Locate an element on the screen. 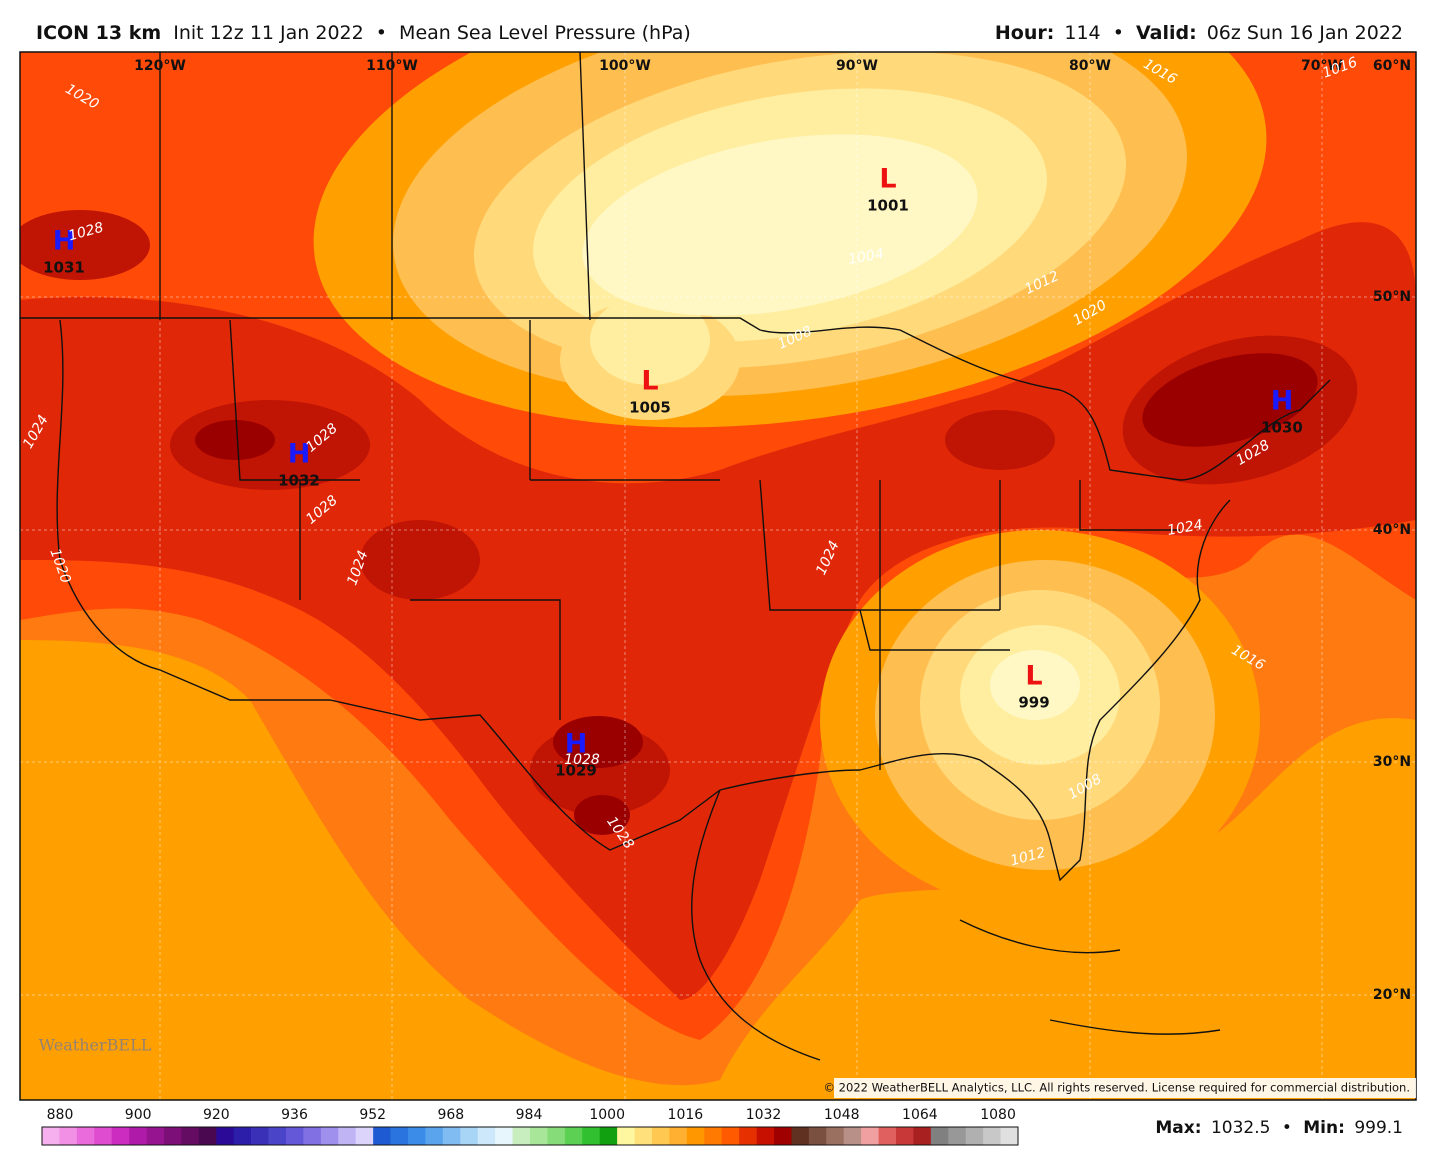 This screenshot has width=1440, height=1169. longitude-label: 90°W is located at coordinates (857, 66).